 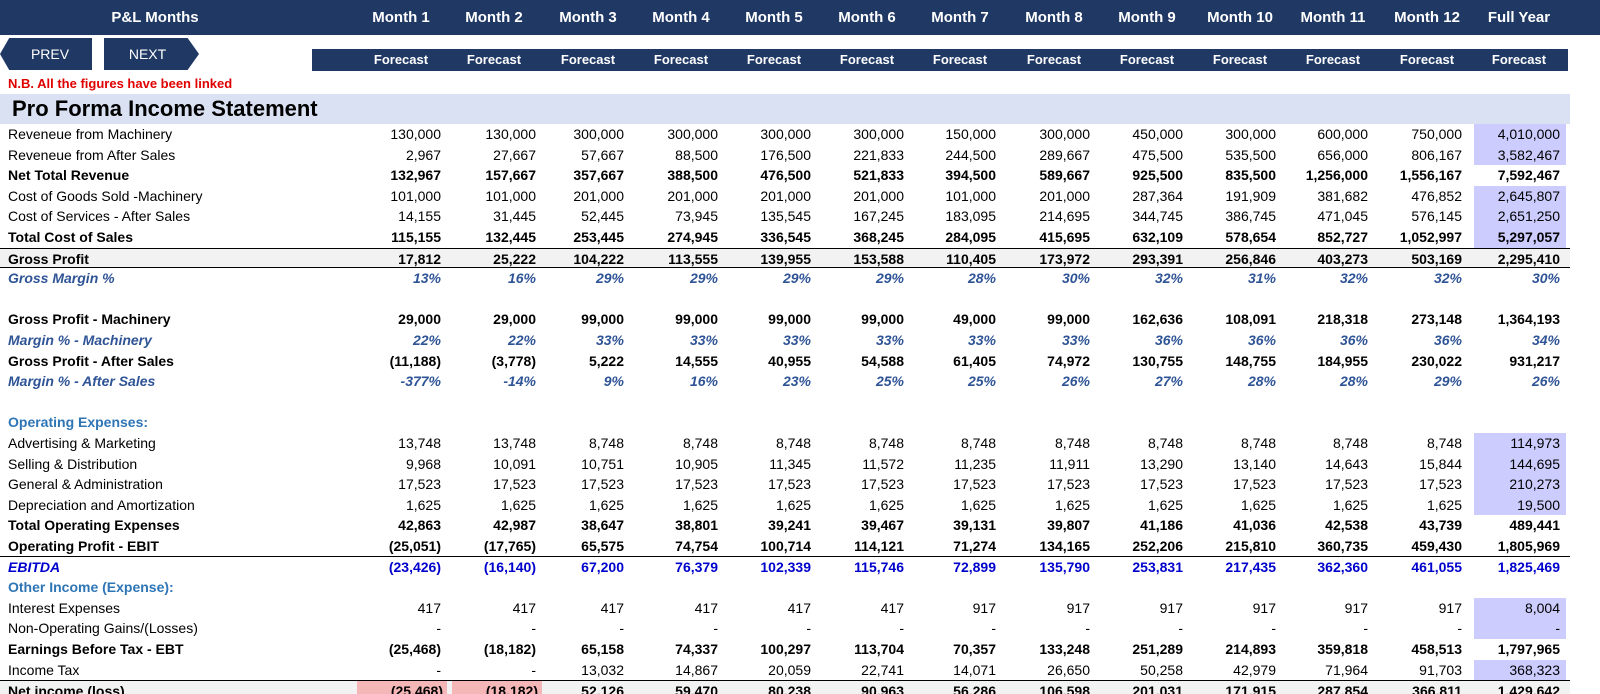 I want to click on month-header-6: Month 6, so click(x=867, y=17).